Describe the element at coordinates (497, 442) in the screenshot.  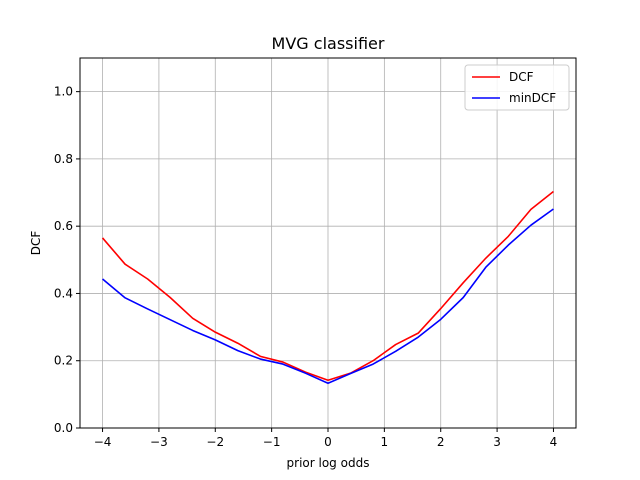
I see `x-tick-label: 3` at that location.